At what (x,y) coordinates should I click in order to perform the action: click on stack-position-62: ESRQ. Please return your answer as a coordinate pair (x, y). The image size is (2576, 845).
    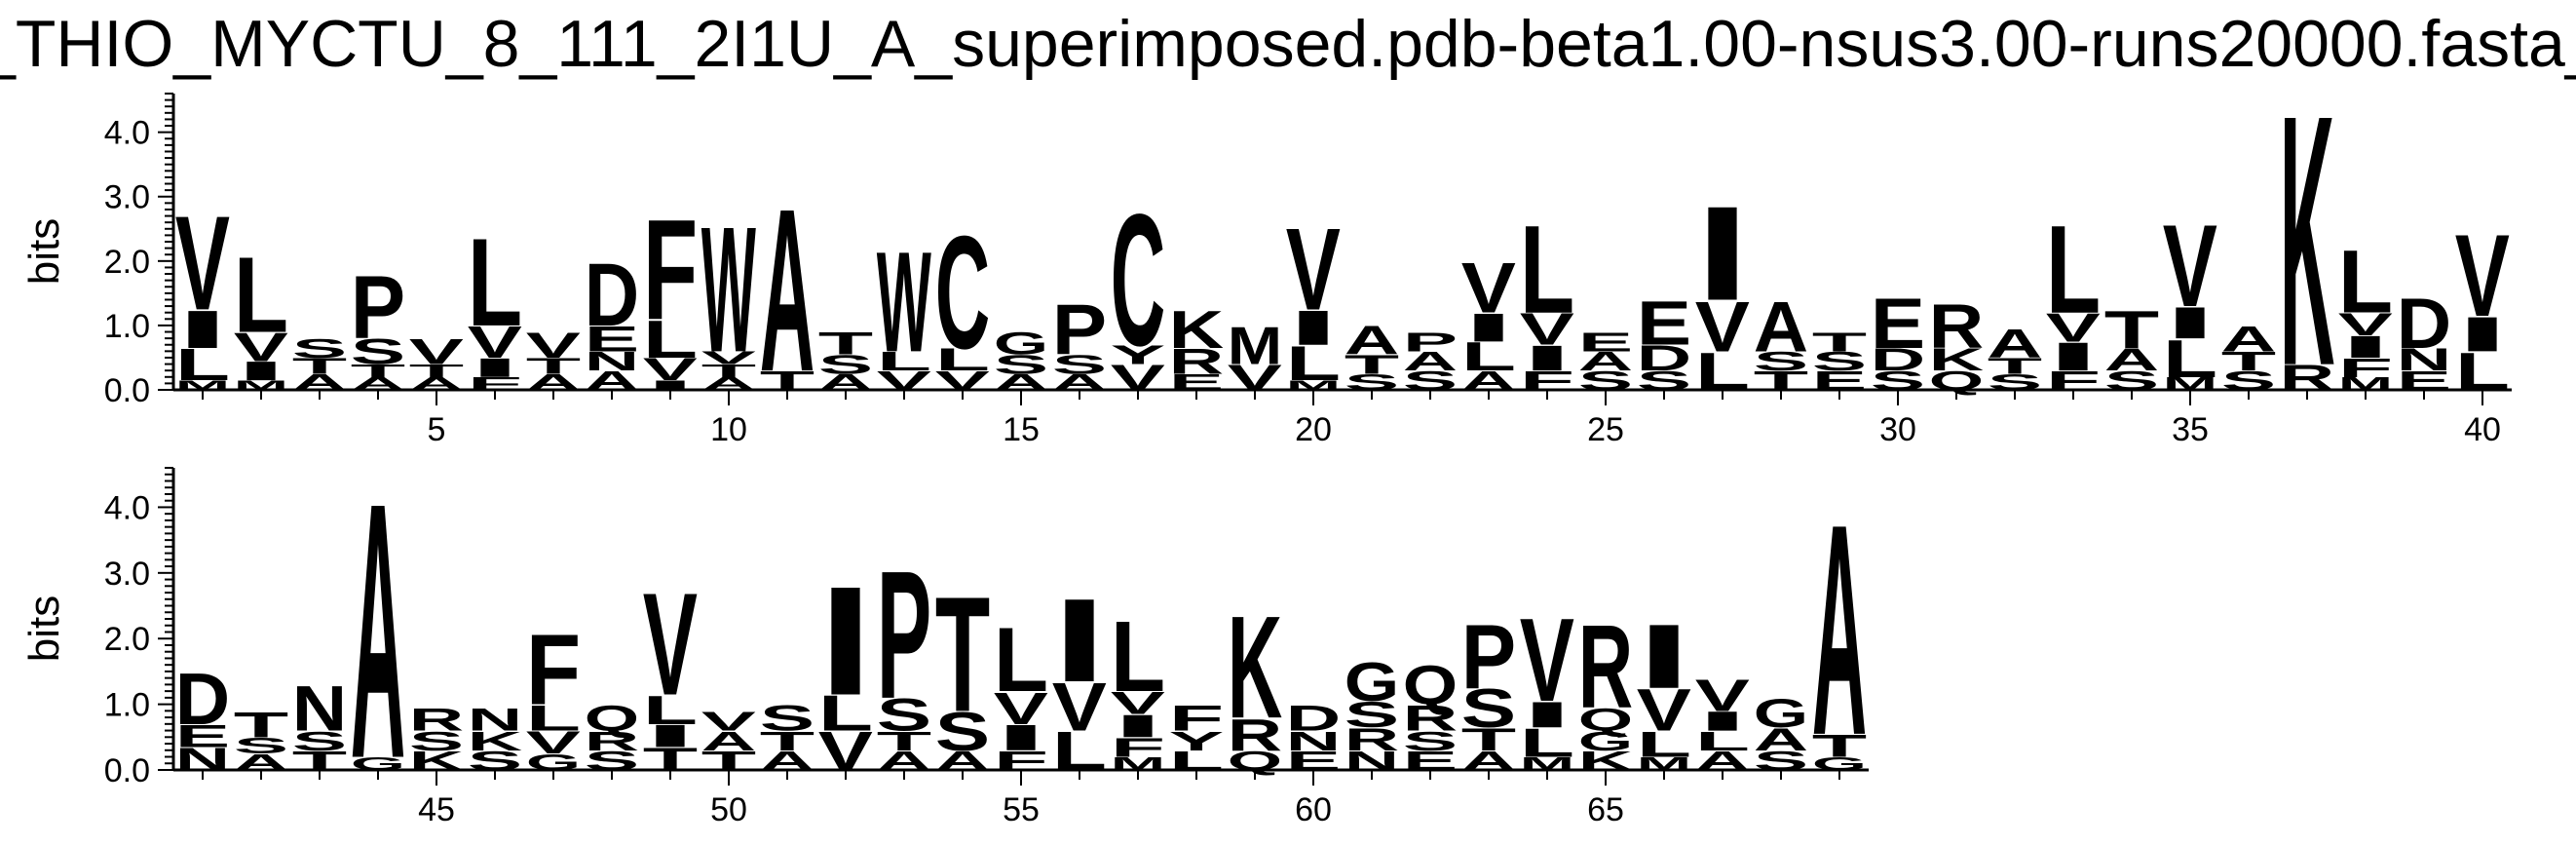
    Looking at the image, I should click on (1430, 716).